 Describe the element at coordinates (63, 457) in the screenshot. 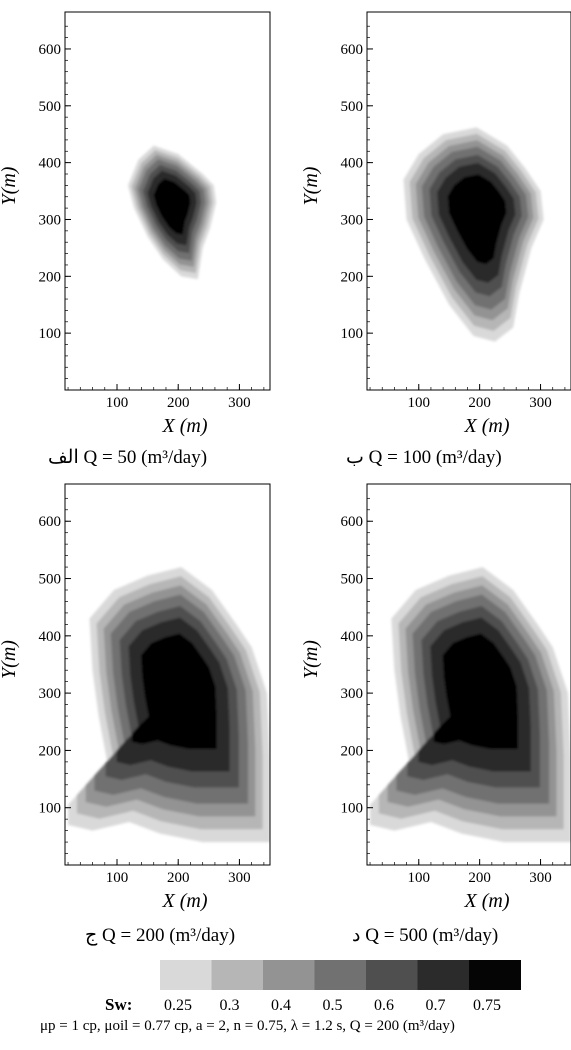

I see `panel-tag-a: الف` at that location.